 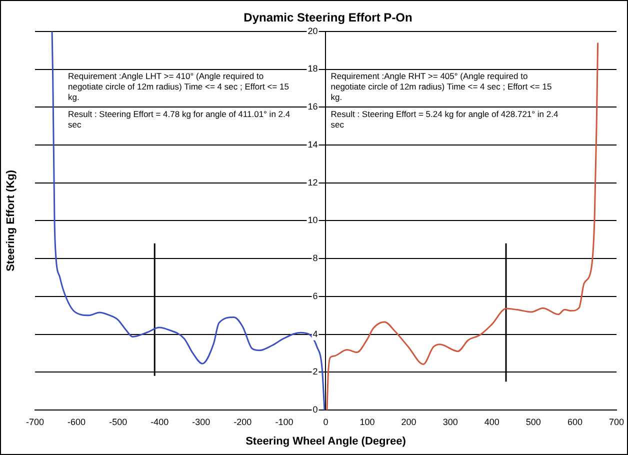 I want to click on y-tick-label: 14, so click(x=313, y=144).